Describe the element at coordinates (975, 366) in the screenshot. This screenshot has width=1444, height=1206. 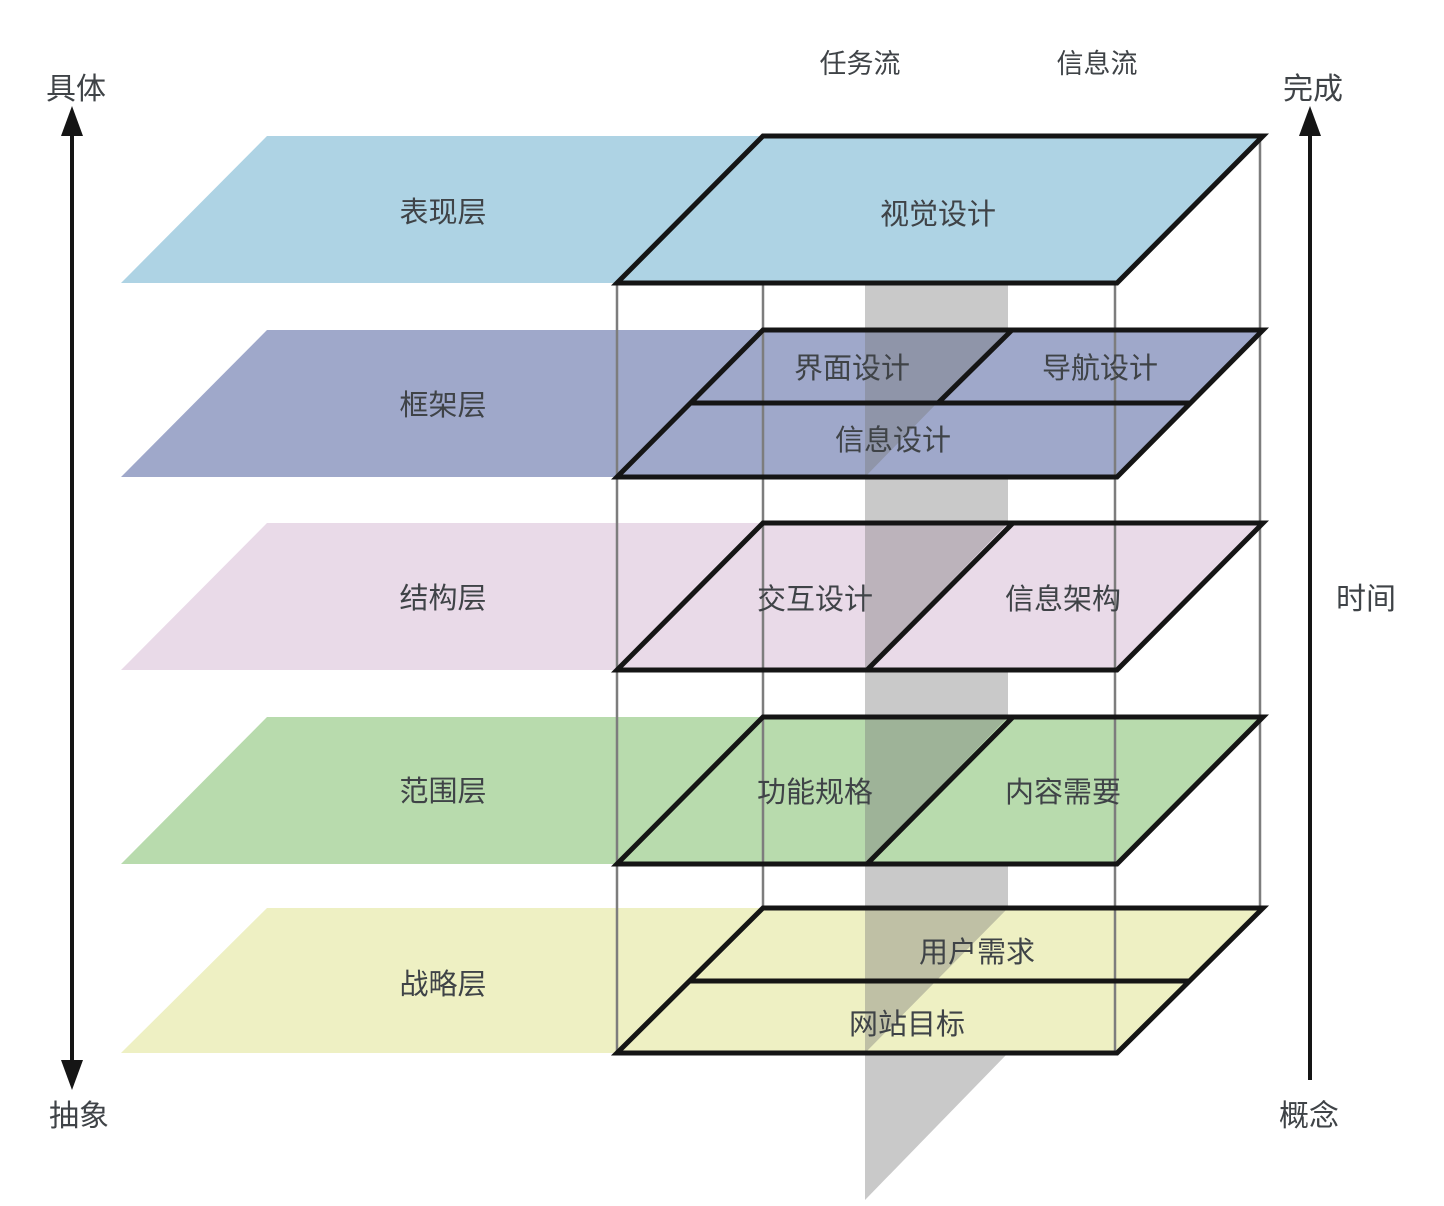
I see `skeleton-cell-divider` at that location.